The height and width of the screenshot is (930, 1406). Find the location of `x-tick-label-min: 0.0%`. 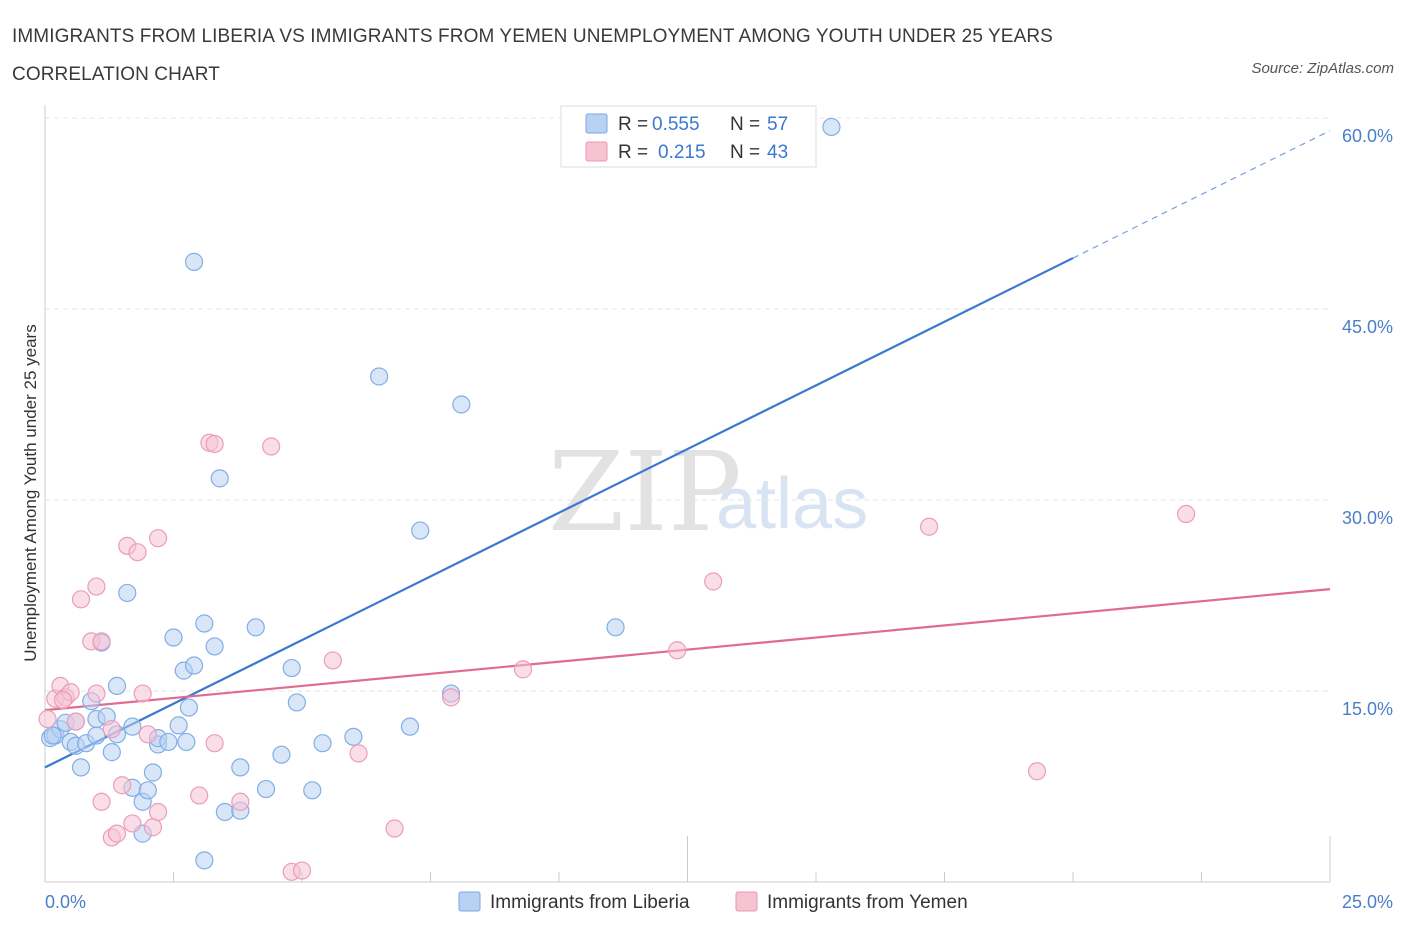

x-tick-label-min: 0.0% is located at coordinates (65, 902).